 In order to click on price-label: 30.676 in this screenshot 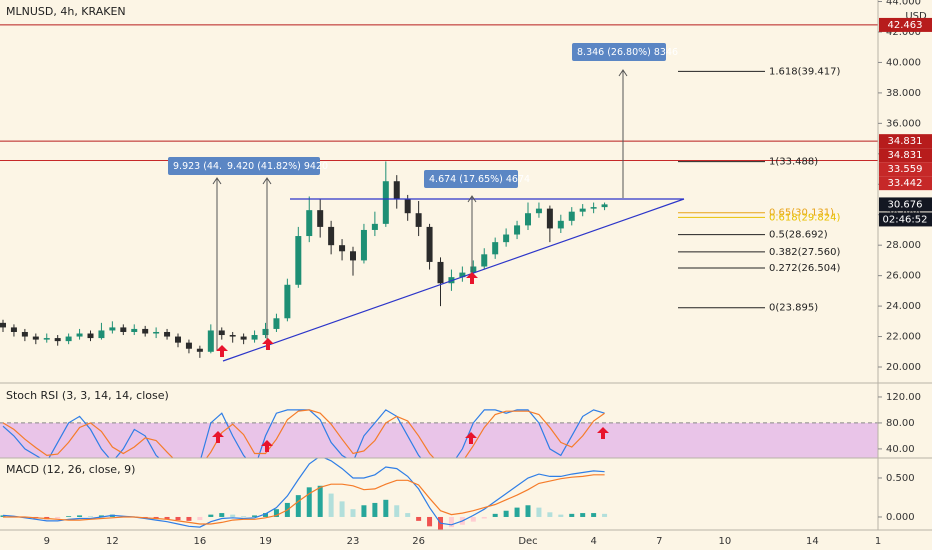, I will do `click(905, 204)`.